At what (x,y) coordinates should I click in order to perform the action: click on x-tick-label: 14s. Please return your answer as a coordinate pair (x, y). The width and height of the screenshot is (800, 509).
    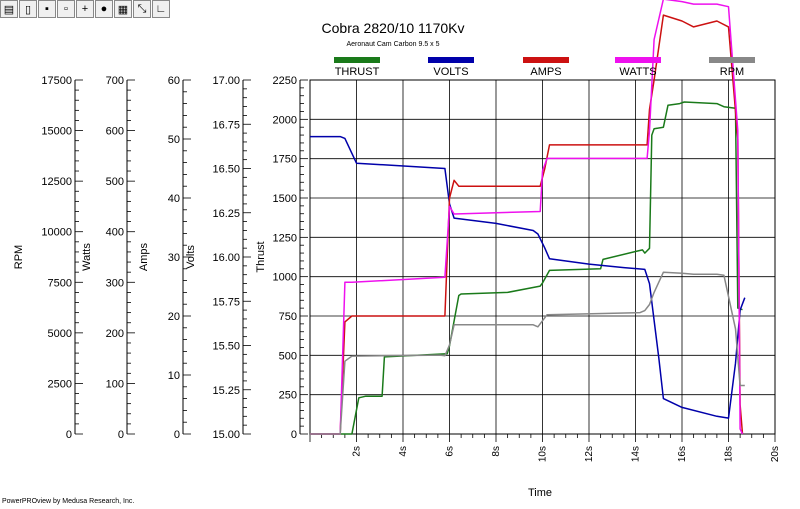
    Looking at the image, I should click on (636, 454).